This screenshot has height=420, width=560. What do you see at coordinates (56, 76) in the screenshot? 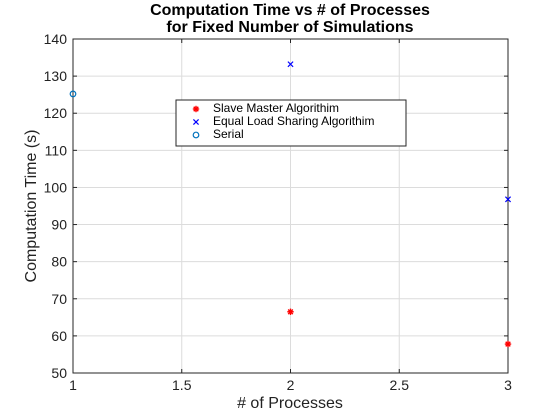
I see `y-tick-label: 130` at bounding box center [56, 76].